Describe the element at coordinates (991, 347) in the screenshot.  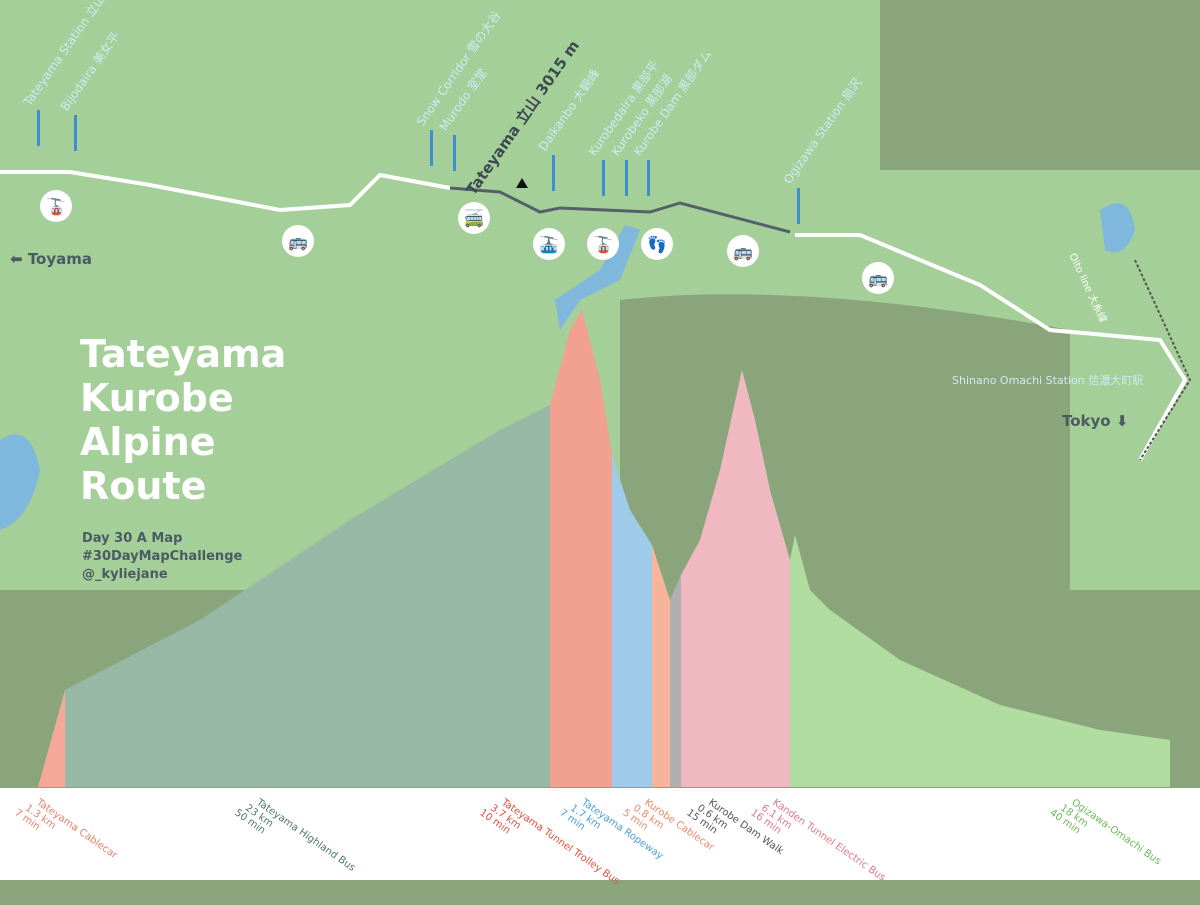
I see `route-bus-east` at that location.